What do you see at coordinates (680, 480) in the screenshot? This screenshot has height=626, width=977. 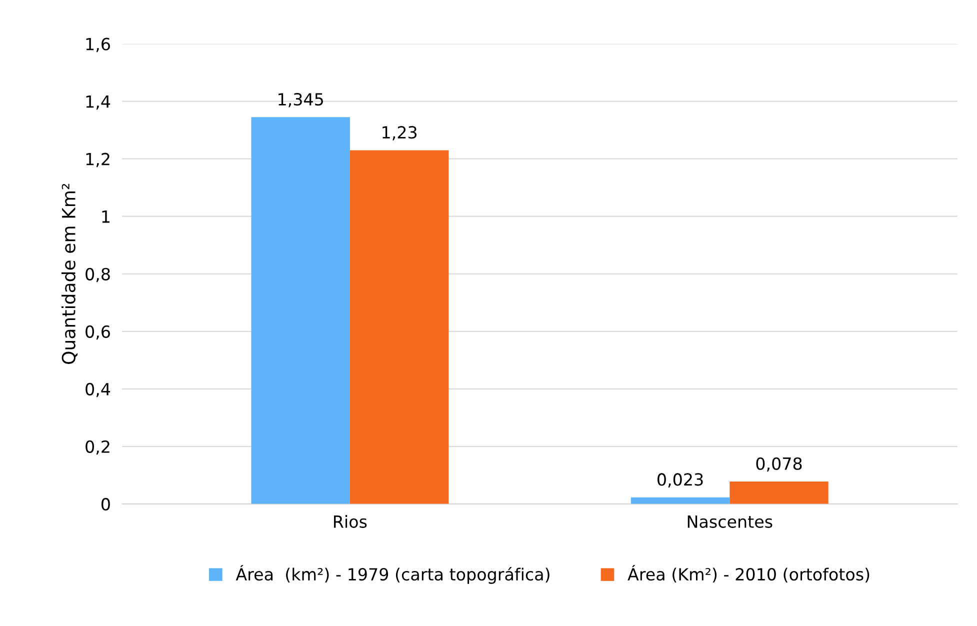 I see `data-label: 0,023` at bounding box center [680, 480].